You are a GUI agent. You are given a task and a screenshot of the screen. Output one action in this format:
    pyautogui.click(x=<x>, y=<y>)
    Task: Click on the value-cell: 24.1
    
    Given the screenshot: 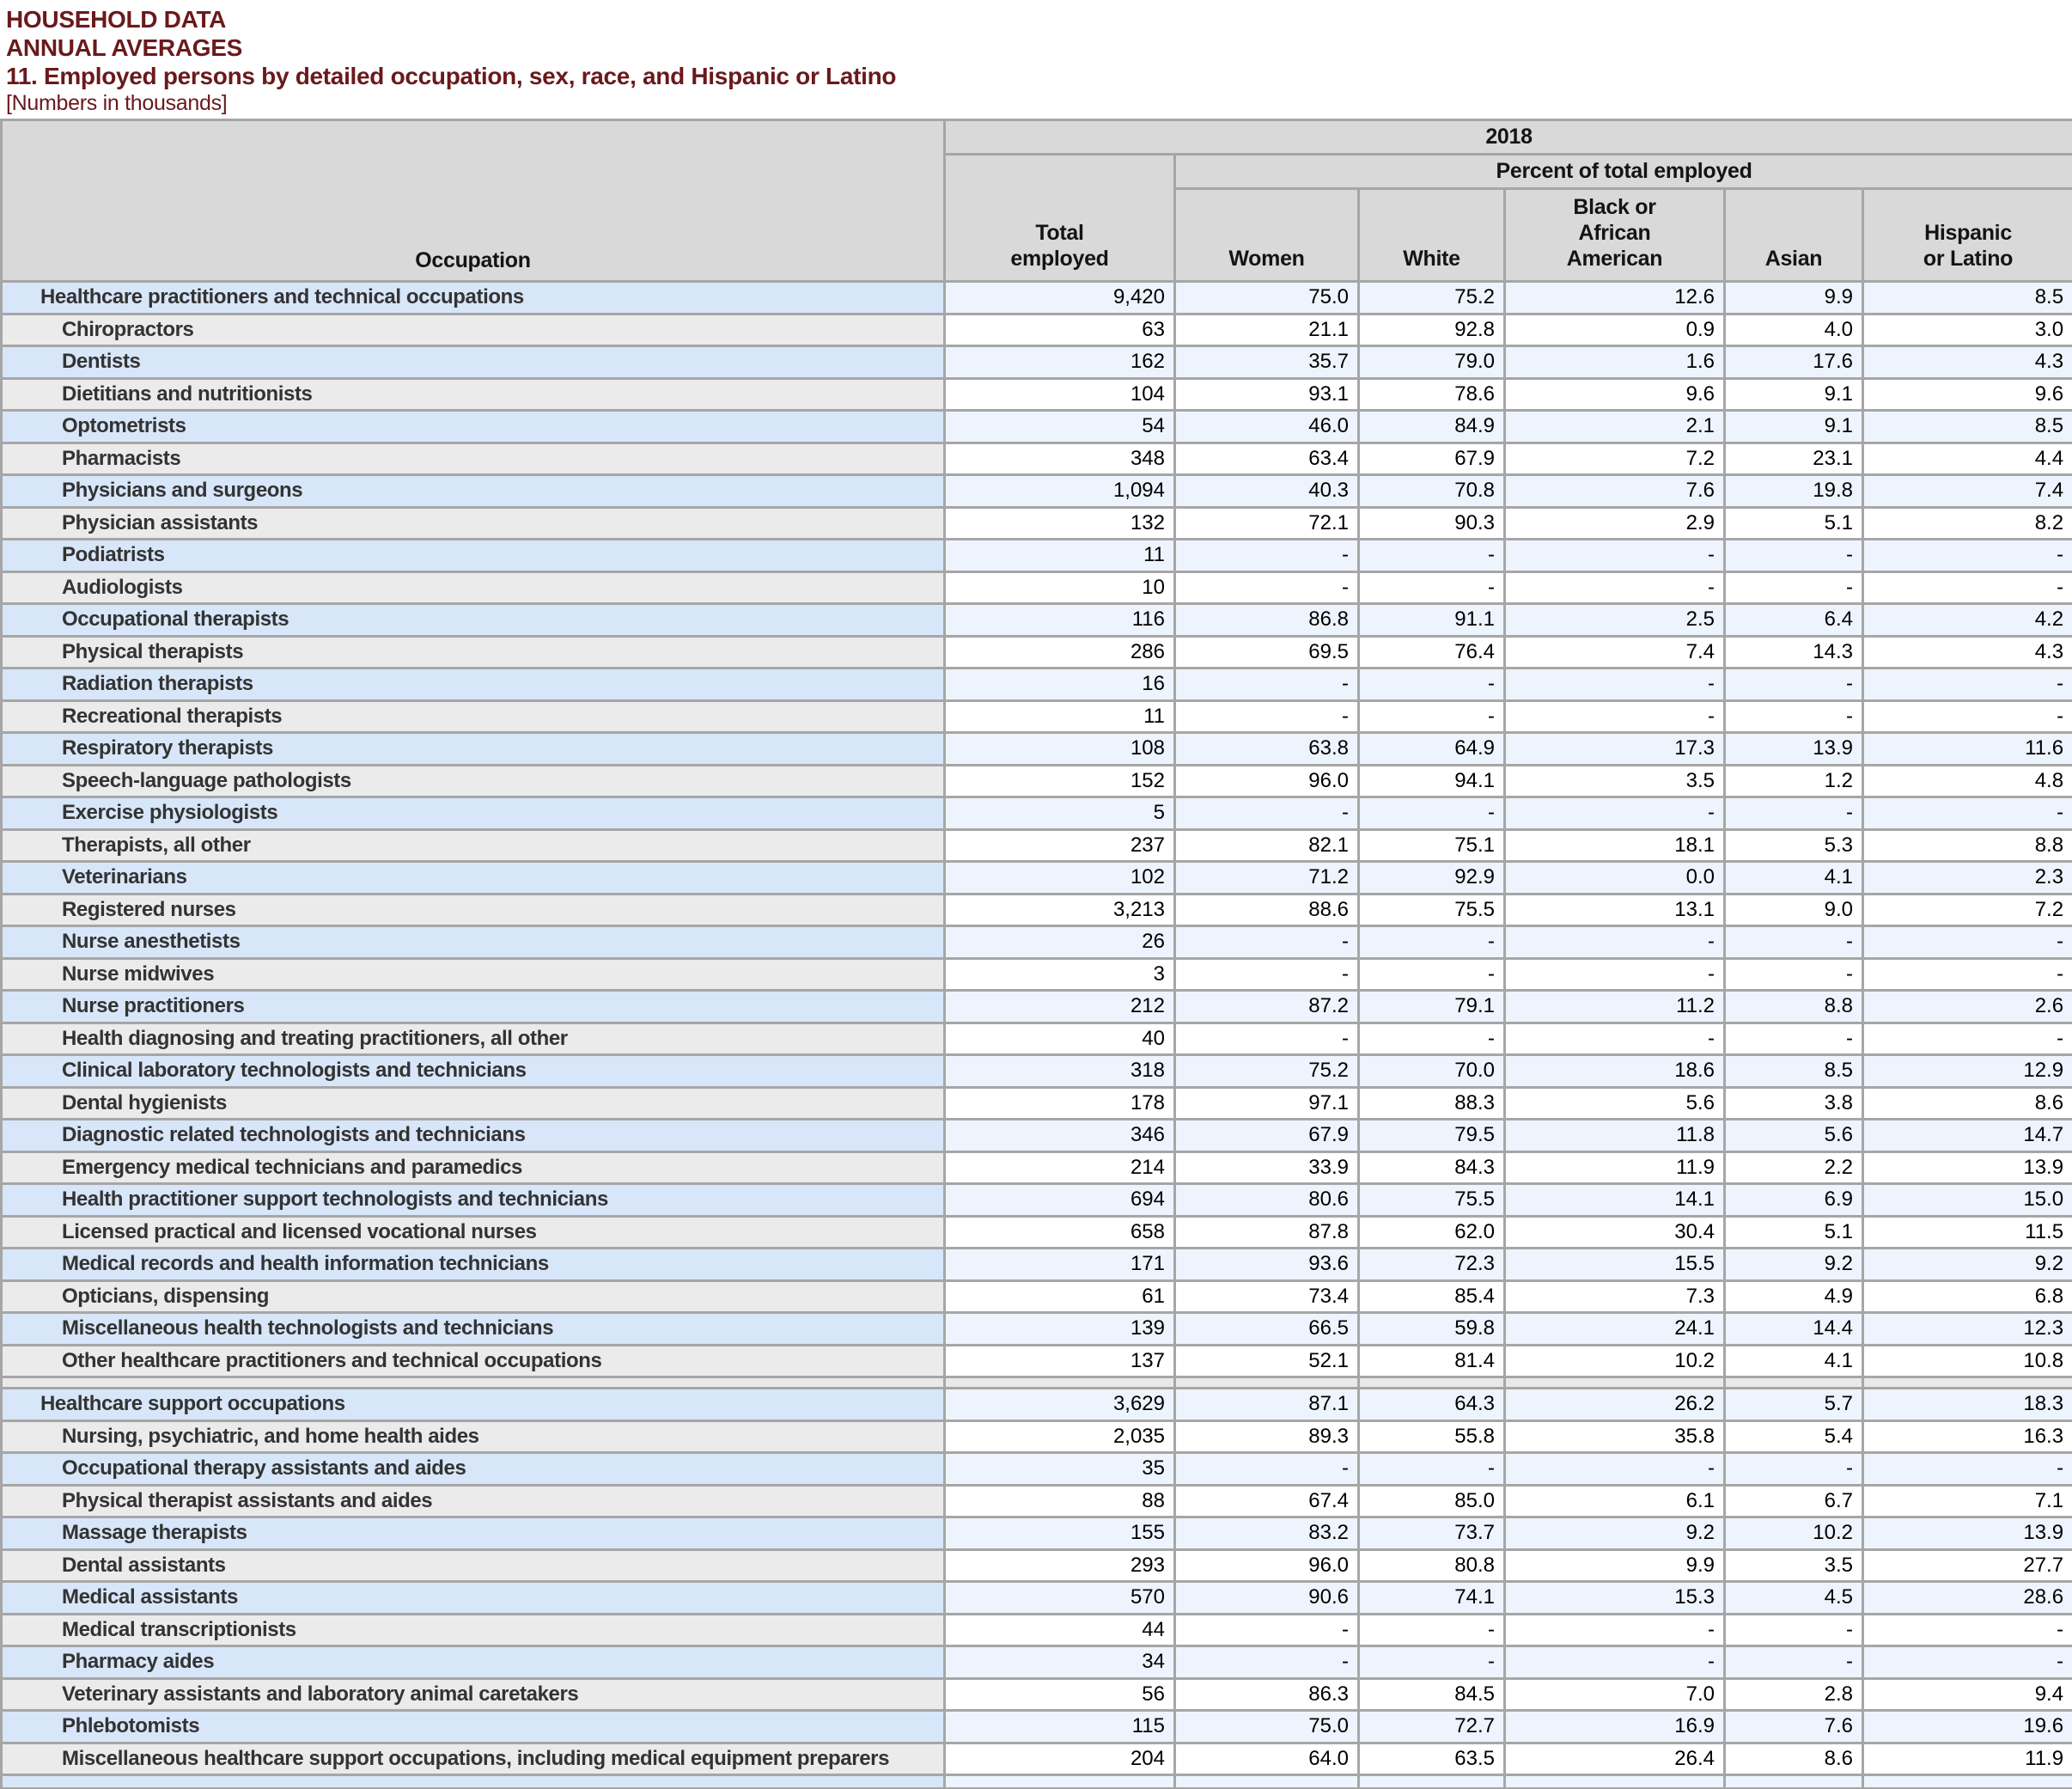 What is the action you would take?
    pyautogui.click(x=1614, y=1328)
    